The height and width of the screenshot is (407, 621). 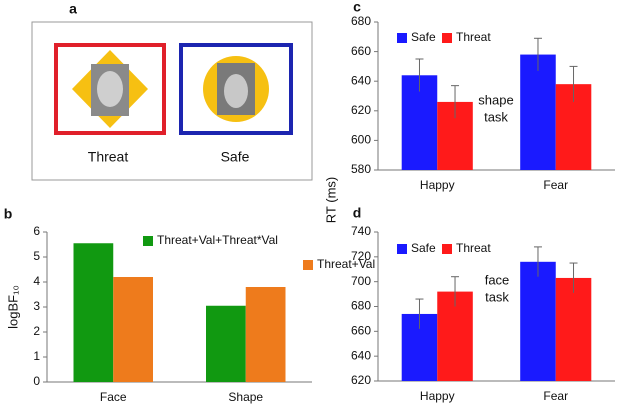 I want to click on safe-box, so click(x=236, y=89).